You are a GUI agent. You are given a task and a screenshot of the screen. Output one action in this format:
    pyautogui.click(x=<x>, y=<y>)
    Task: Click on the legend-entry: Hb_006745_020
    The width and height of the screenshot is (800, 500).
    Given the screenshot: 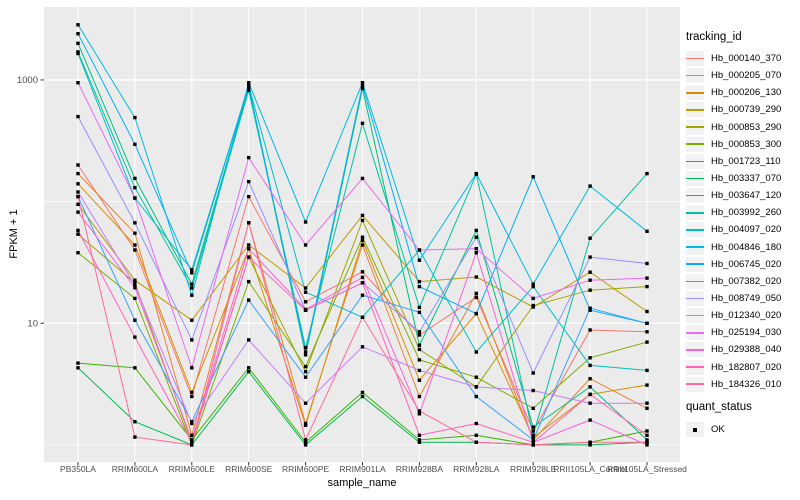 What is the action you would take?
    pyautogui.click(x=733, y=264)
    